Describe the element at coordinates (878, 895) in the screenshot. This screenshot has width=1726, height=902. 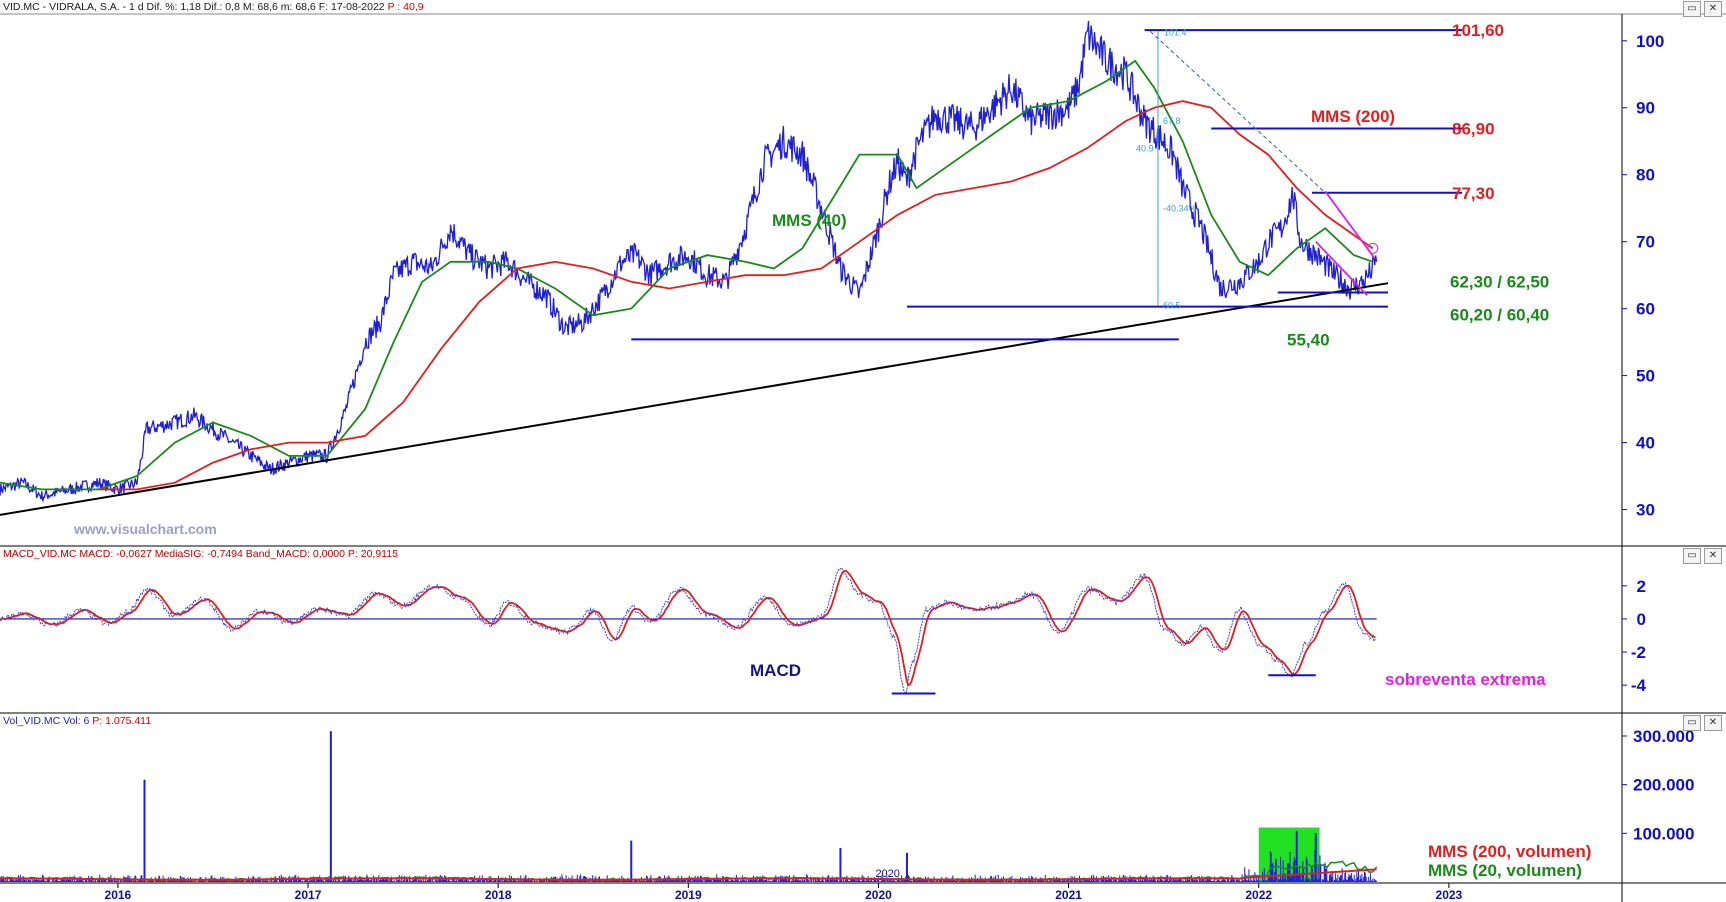
I see `x-tick-label: 2020` at that location.